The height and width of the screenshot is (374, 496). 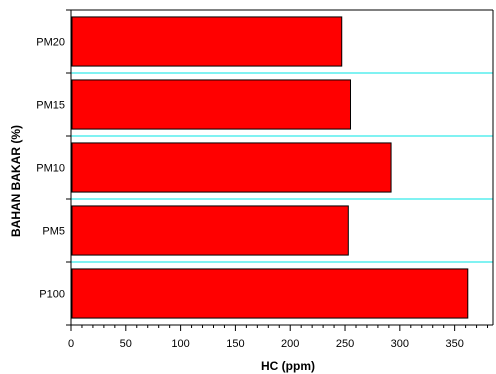 I want to click on x-tick-label: 0, so click(x=71, y=344).